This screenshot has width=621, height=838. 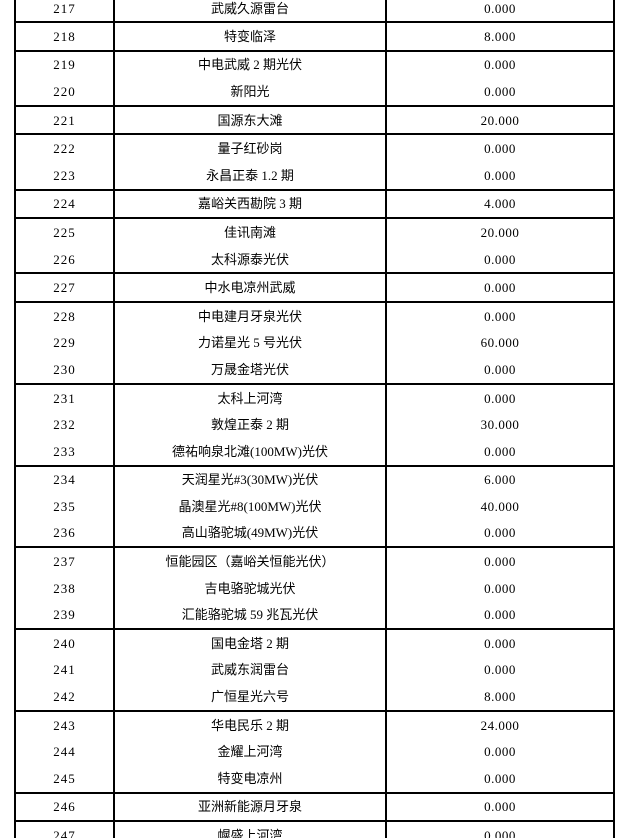 I want to click on value-cell: 8.000, so click(x=500, y=37).